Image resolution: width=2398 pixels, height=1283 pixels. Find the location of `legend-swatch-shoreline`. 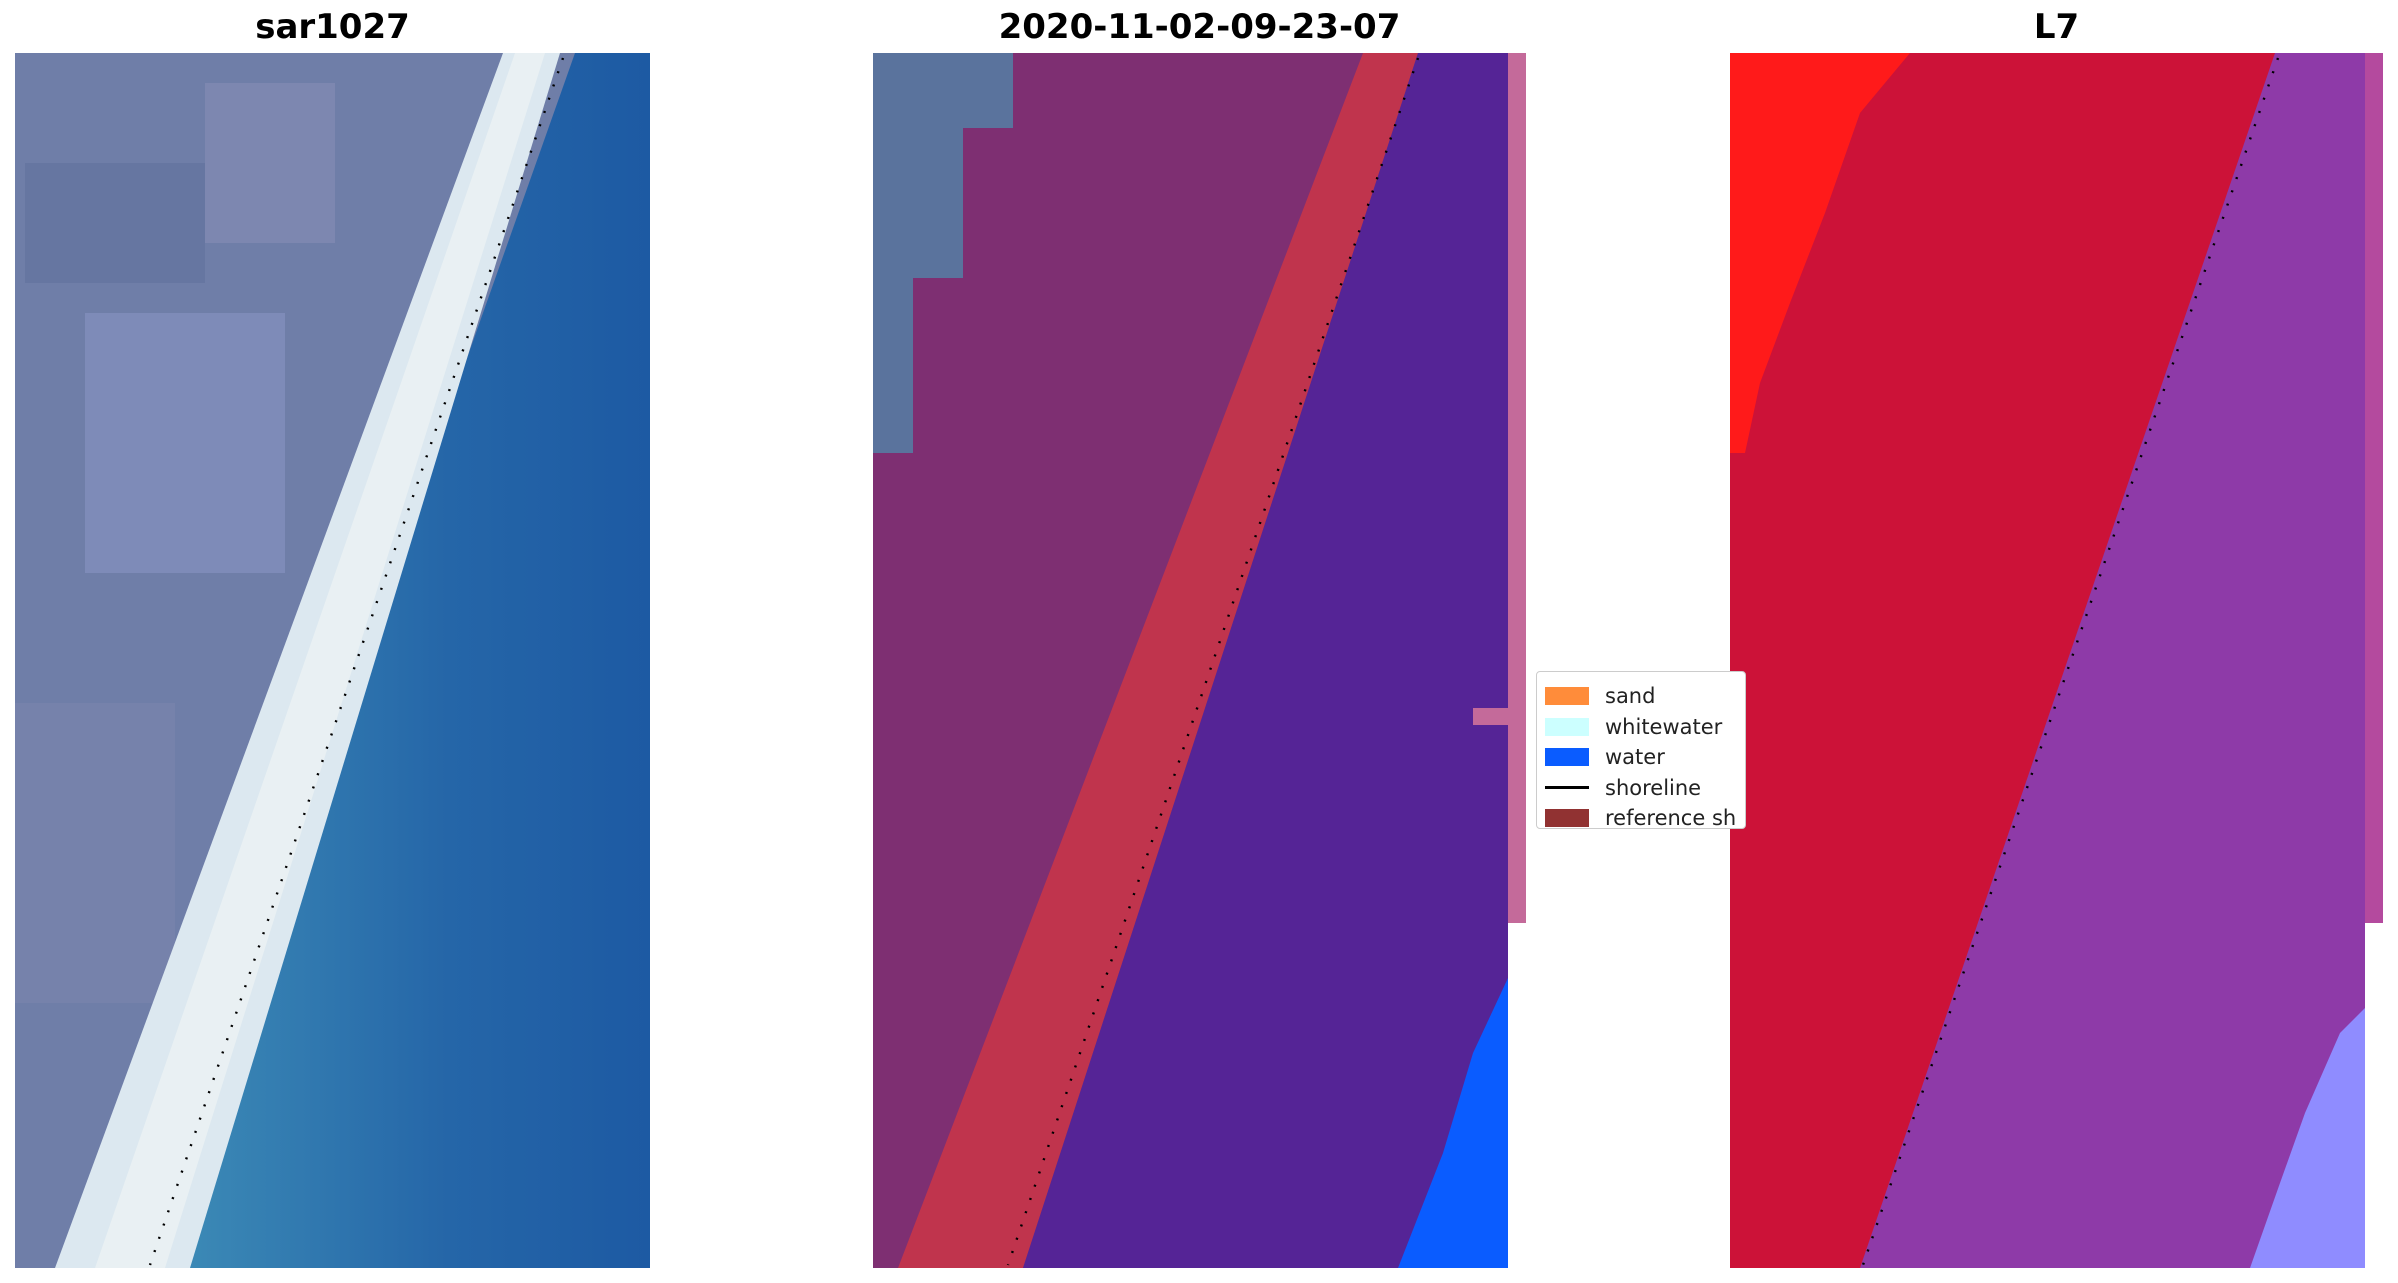

legend-swatch-shoreline is located at coordinates (1567, 788).